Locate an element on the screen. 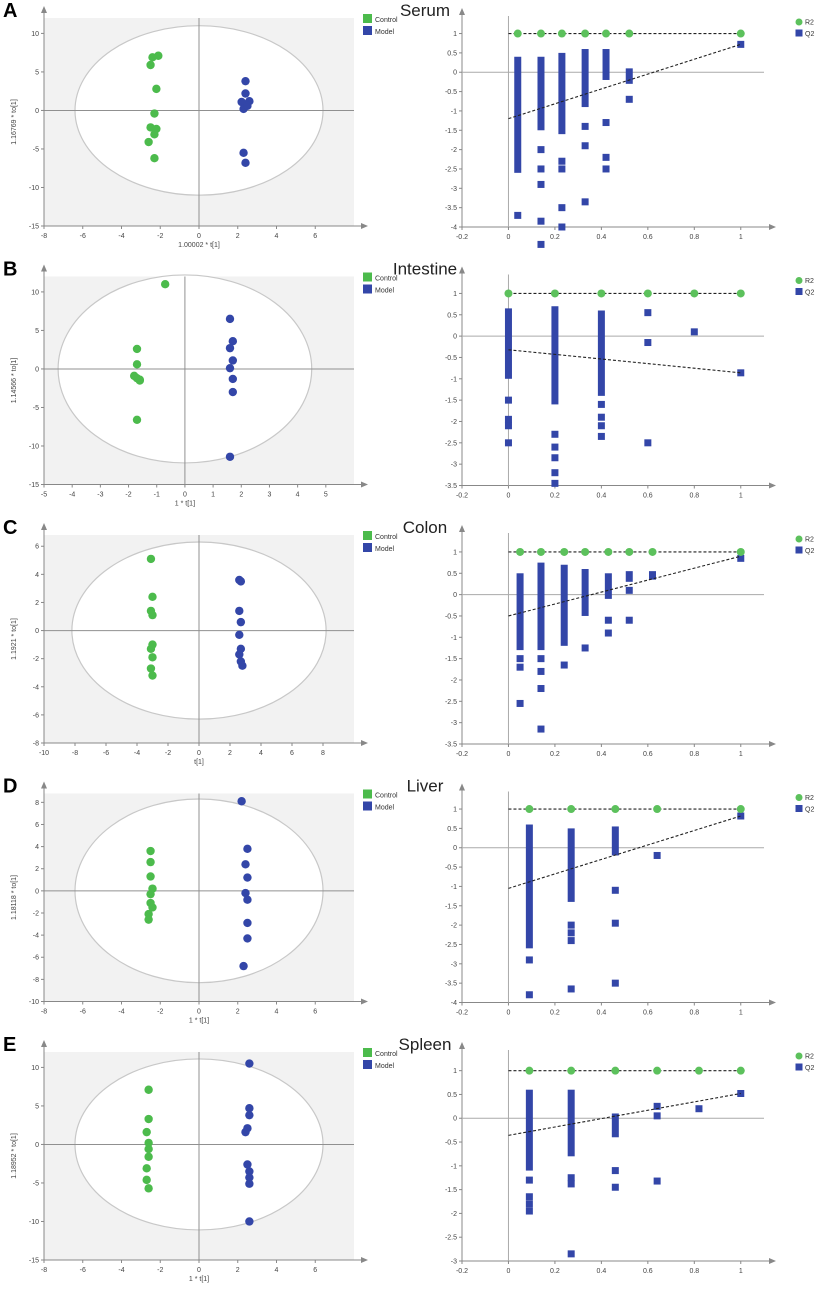 This screenshot has width=816, height=1292. y-tick-label: 2 is located at coordinates (37, 603).